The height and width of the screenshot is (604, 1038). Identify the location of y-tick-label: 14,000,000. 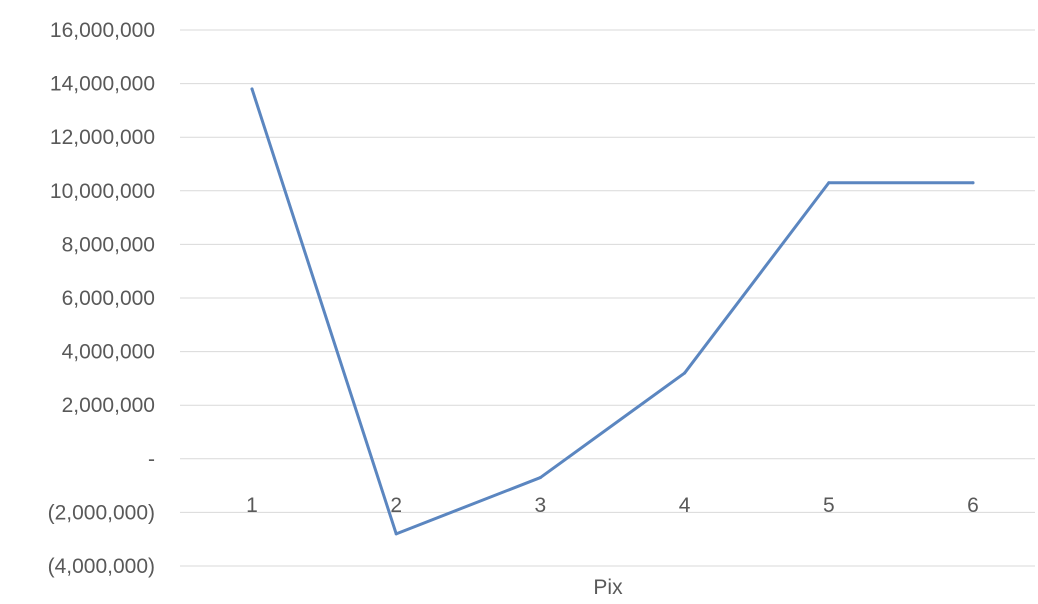
(102, 84).